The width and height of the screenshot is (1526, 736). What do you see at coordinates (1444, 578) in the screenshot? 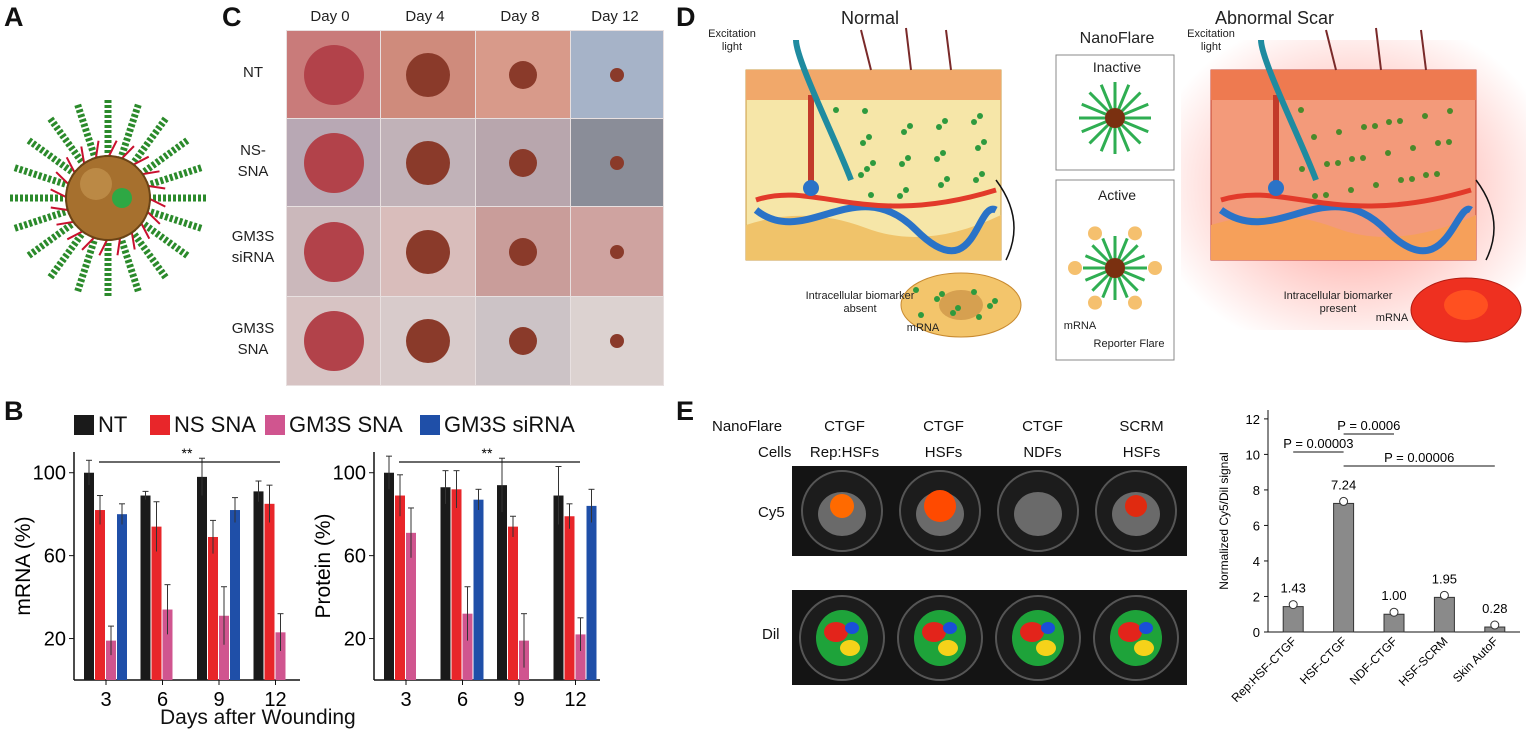
I see `value-label: 1.95` at bounding box center [1444, 578].